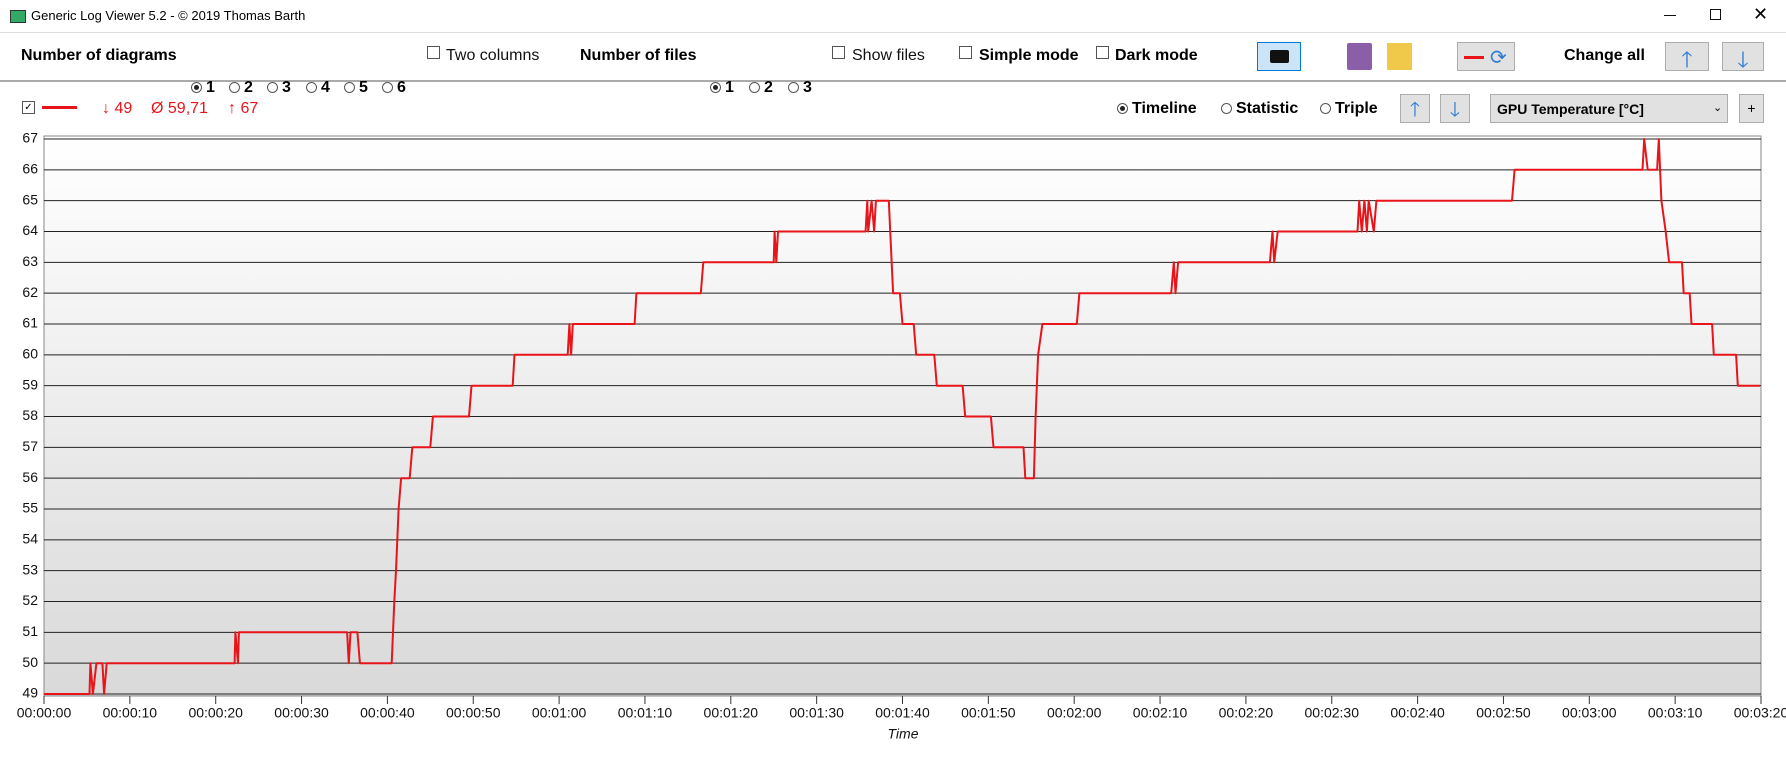 The image size is (1786, 761). What do you see at coordinates (731, 713) in the screenshot?
I see `x-tick-label: 00:01:20` at bounding box center [731, 713].